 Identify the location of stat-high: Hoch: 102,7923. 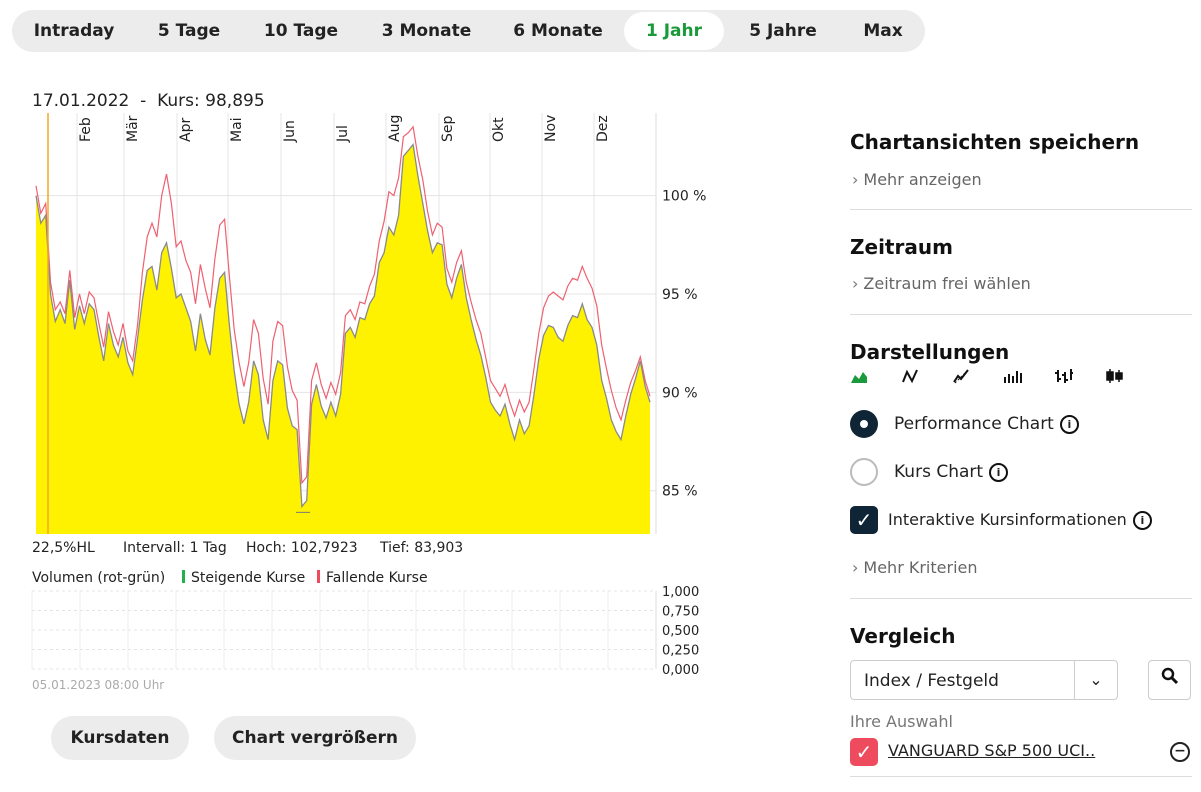
(302, 548).